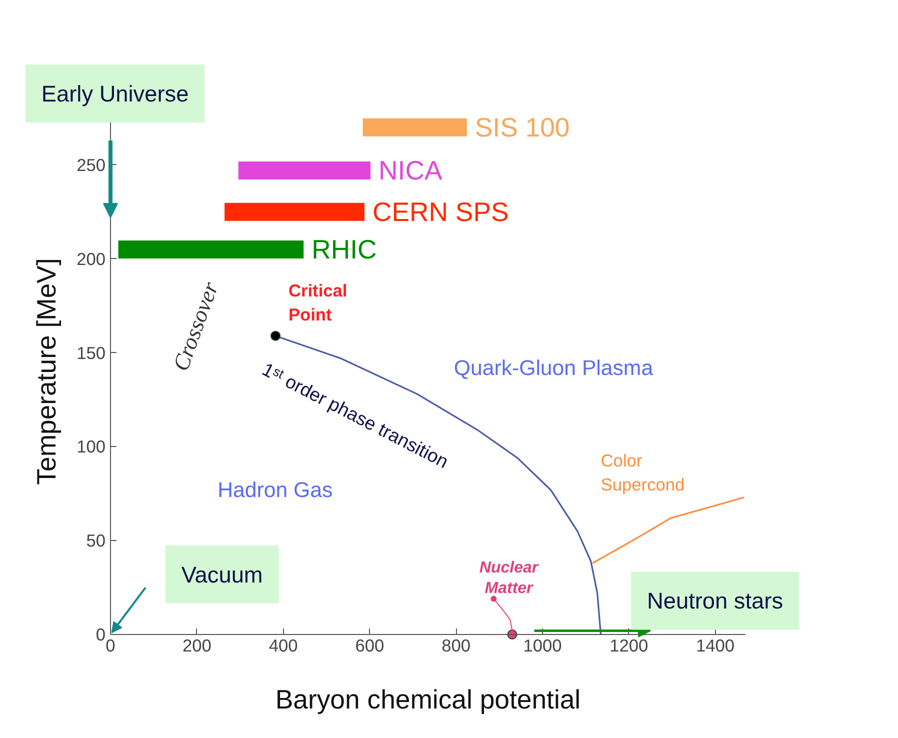 This screenshot has width=898, height=738. Describe the element at coordinates (318, 302) in the screenshot. I see `annotation: Critical Point` at that location.